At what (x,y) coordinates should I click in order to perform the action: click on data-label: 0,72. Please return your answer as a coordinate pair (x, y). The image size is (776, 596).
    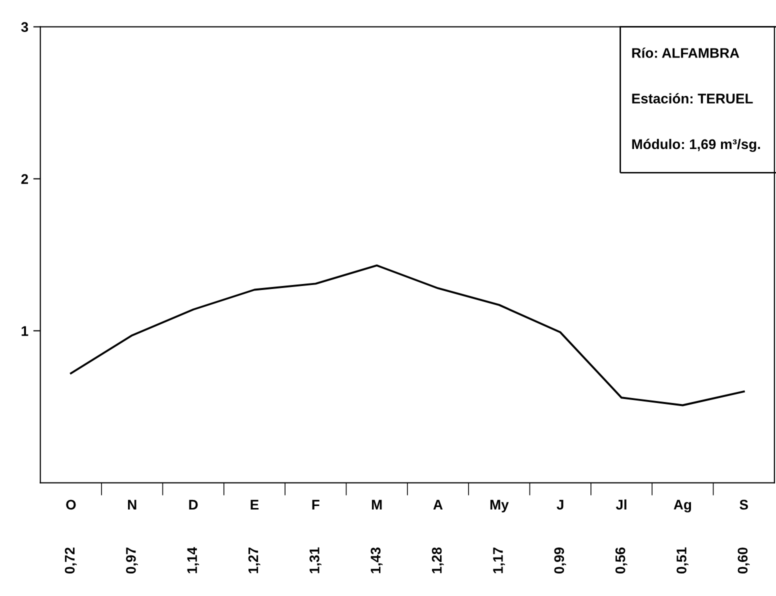
    Looking at the image, I should click on (70, 561).